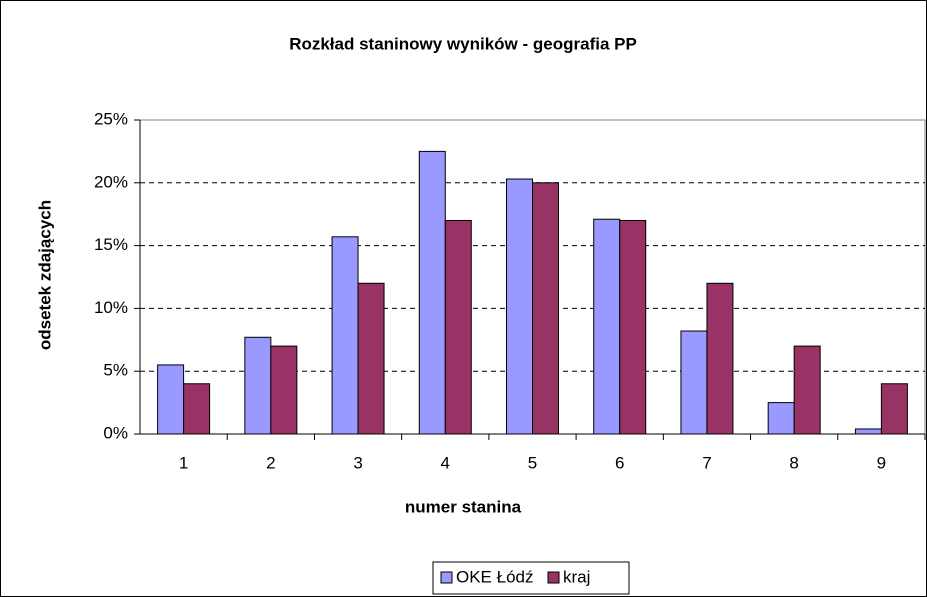 The height and width of the screenshot is (597, 927). What do you see at coordinates (445, 462) in the screenshot?
I see `x-tick-label: 4` at bounding box center [445, 462].